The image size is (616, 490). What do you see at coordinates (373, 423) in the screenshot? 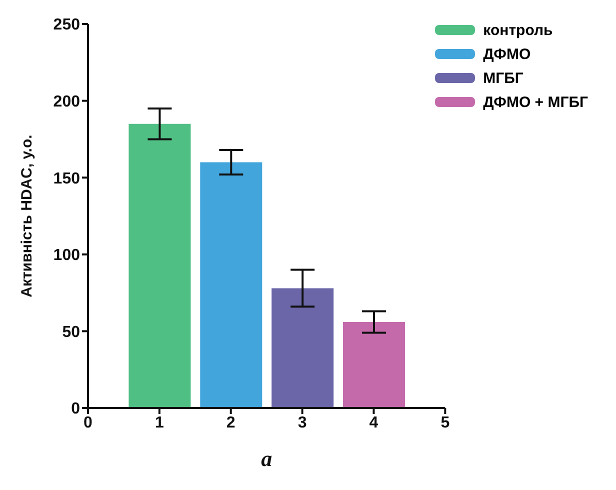
I see `x-tick-label: 4` at bounding box center [373, 423].